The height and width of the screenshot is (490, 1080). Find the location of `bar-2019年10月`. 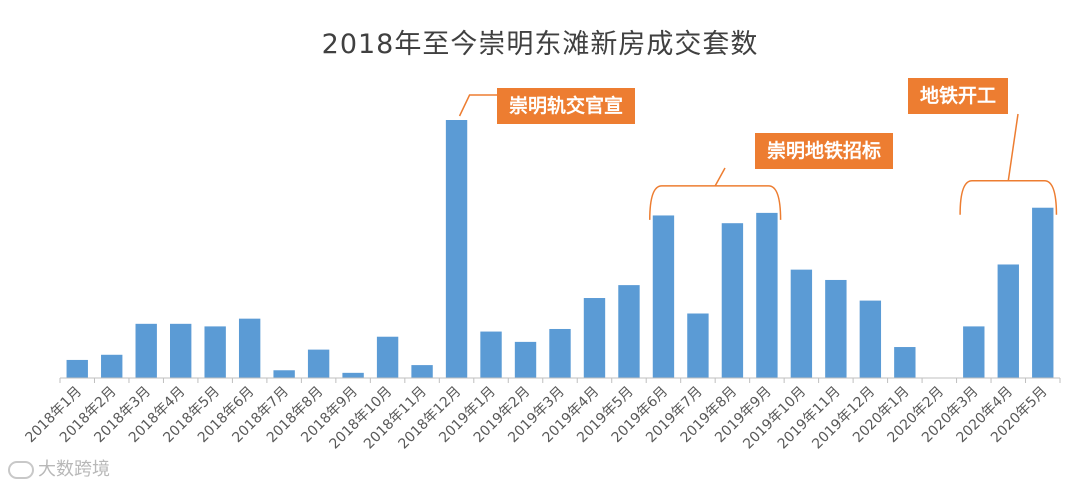

bar-2019年10月 is located at coordinates (801, 323).